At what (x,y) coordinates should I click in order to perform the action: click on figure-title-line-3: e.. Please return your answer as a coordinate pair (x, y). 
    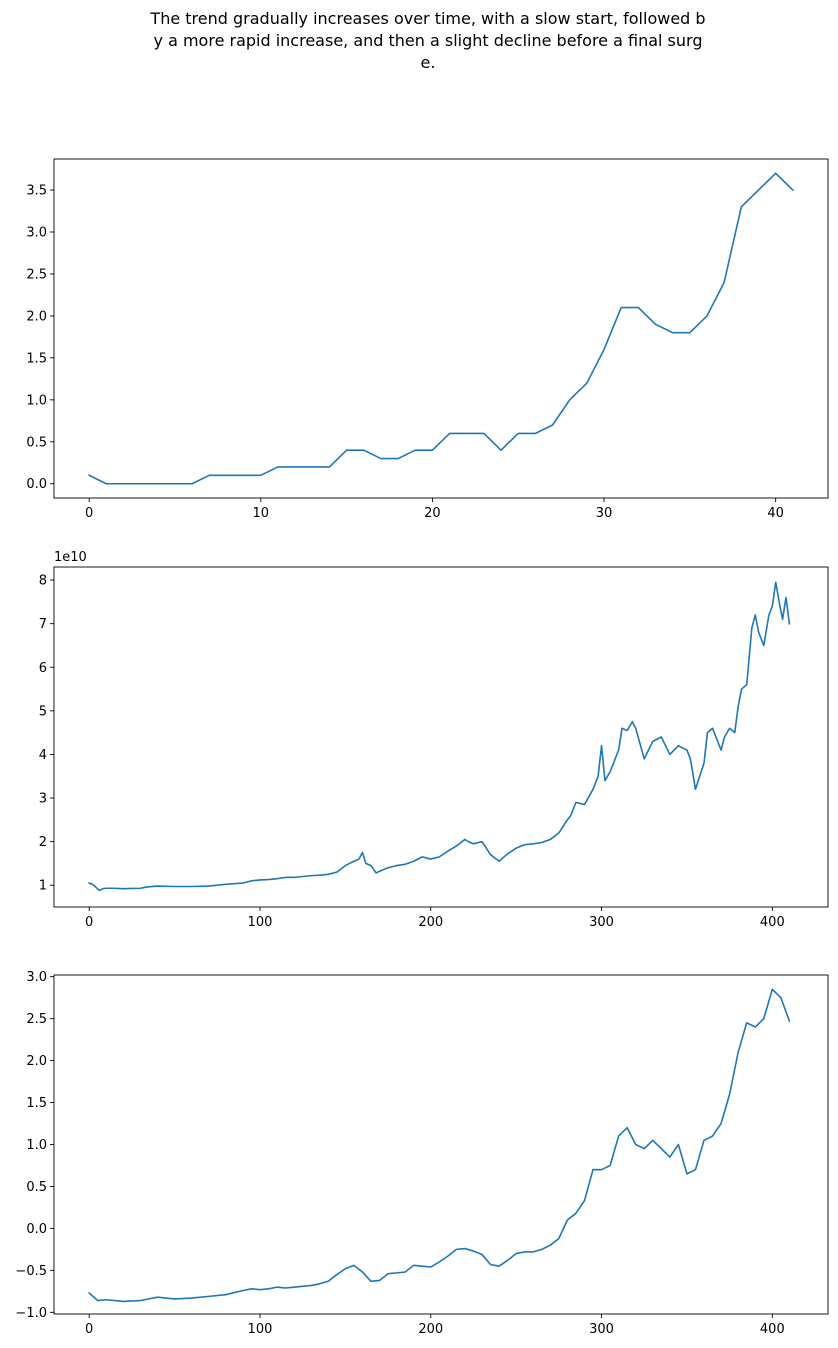
    Looking at the image, I should click on (428, 62).